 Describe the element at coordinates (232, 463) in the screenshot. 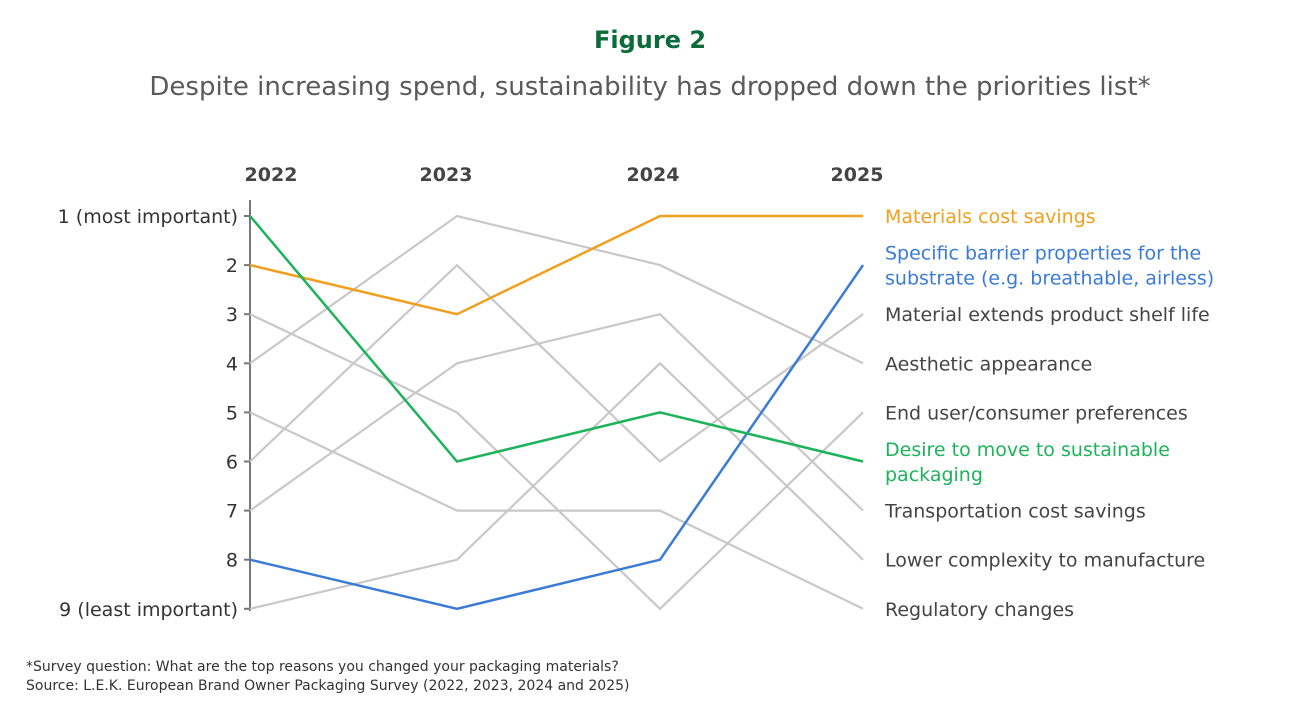

I see `y-tick-label: 6` at that location.